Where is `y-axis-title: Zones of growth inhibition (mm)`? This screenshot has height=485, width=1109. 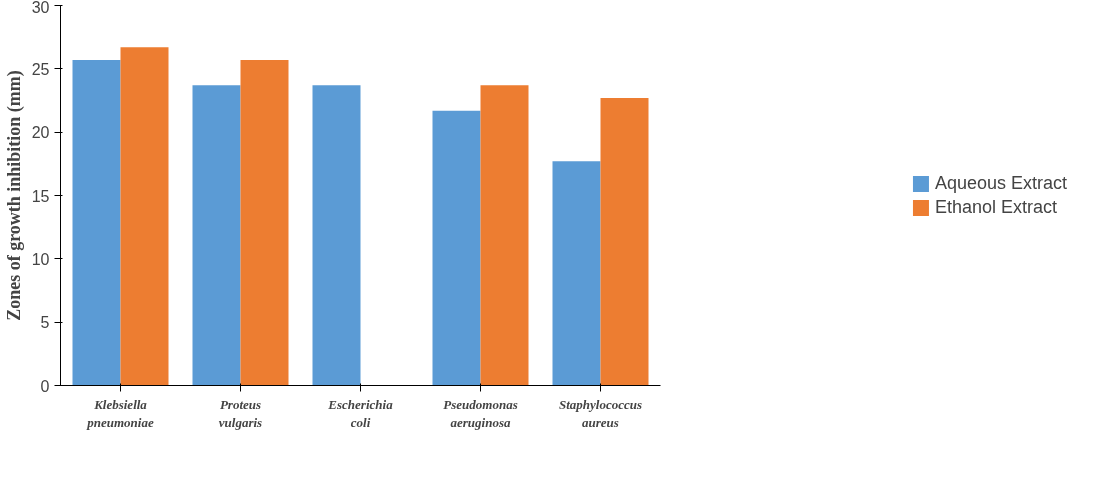
y-axis-title: Zones of growth inhibition (mm) is located at coordinates (14, 195).